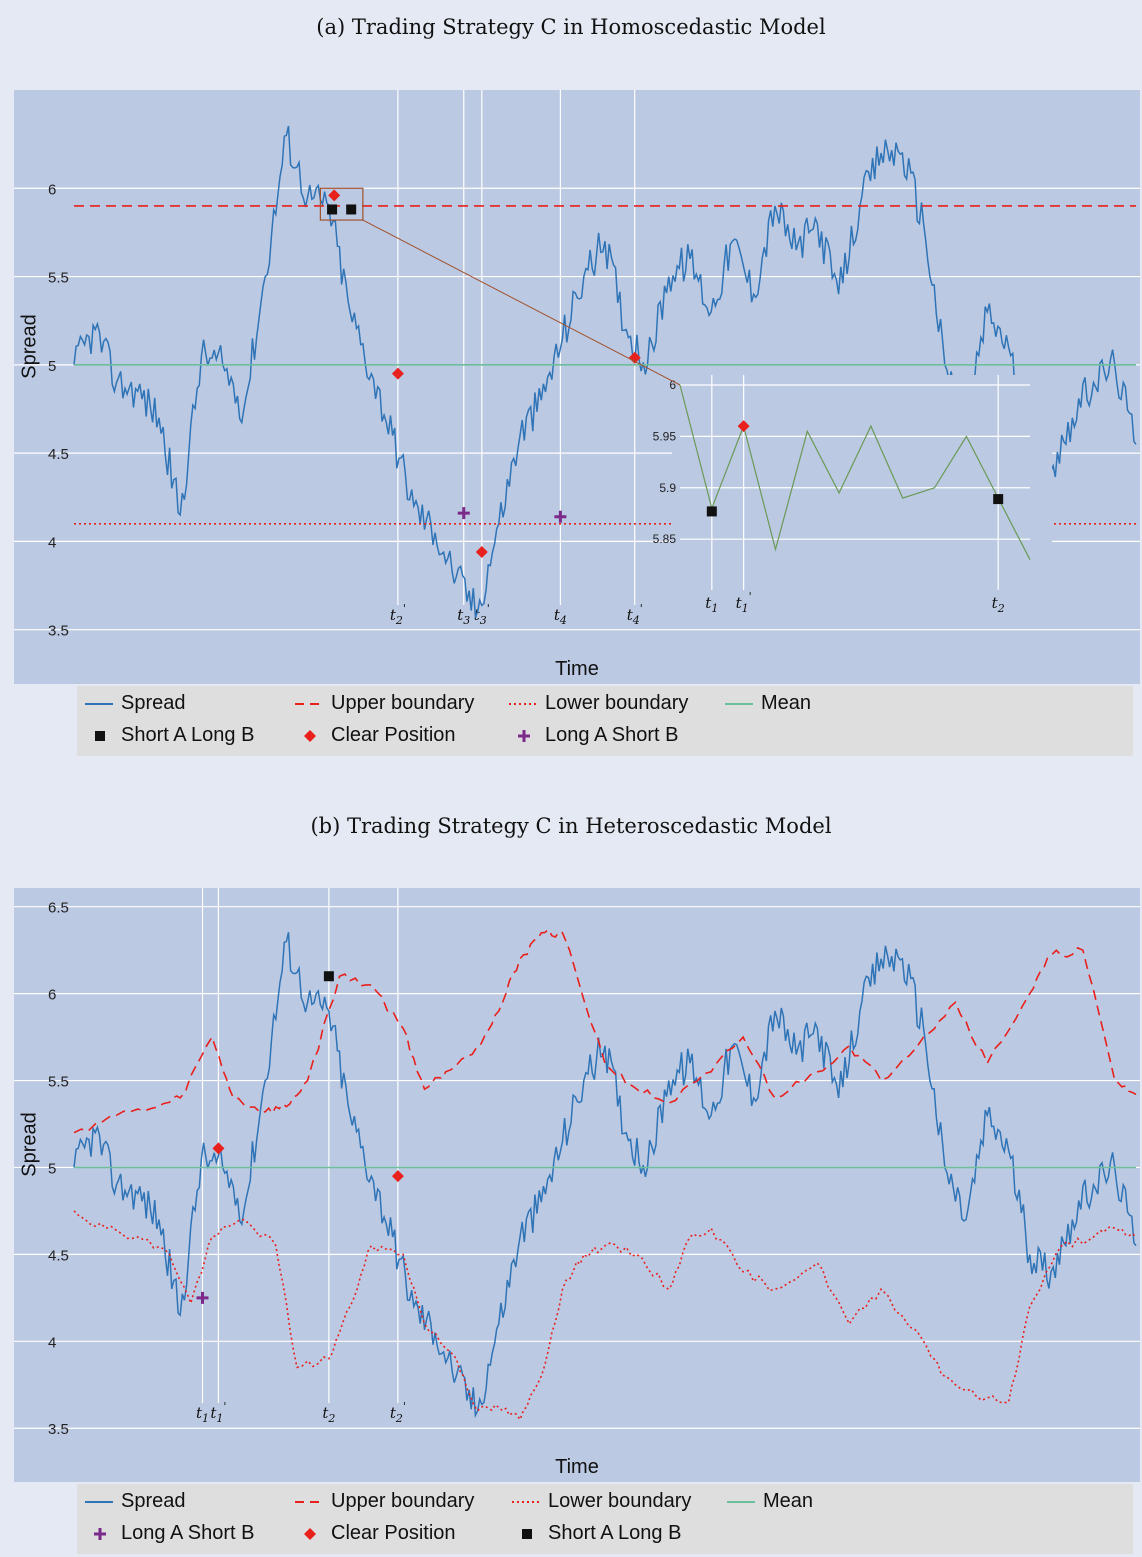  What do you see at coordinates (855, 472) in the screenshot?
I see `panel-a-inset-spread-line` at bounding box center [855, 472].